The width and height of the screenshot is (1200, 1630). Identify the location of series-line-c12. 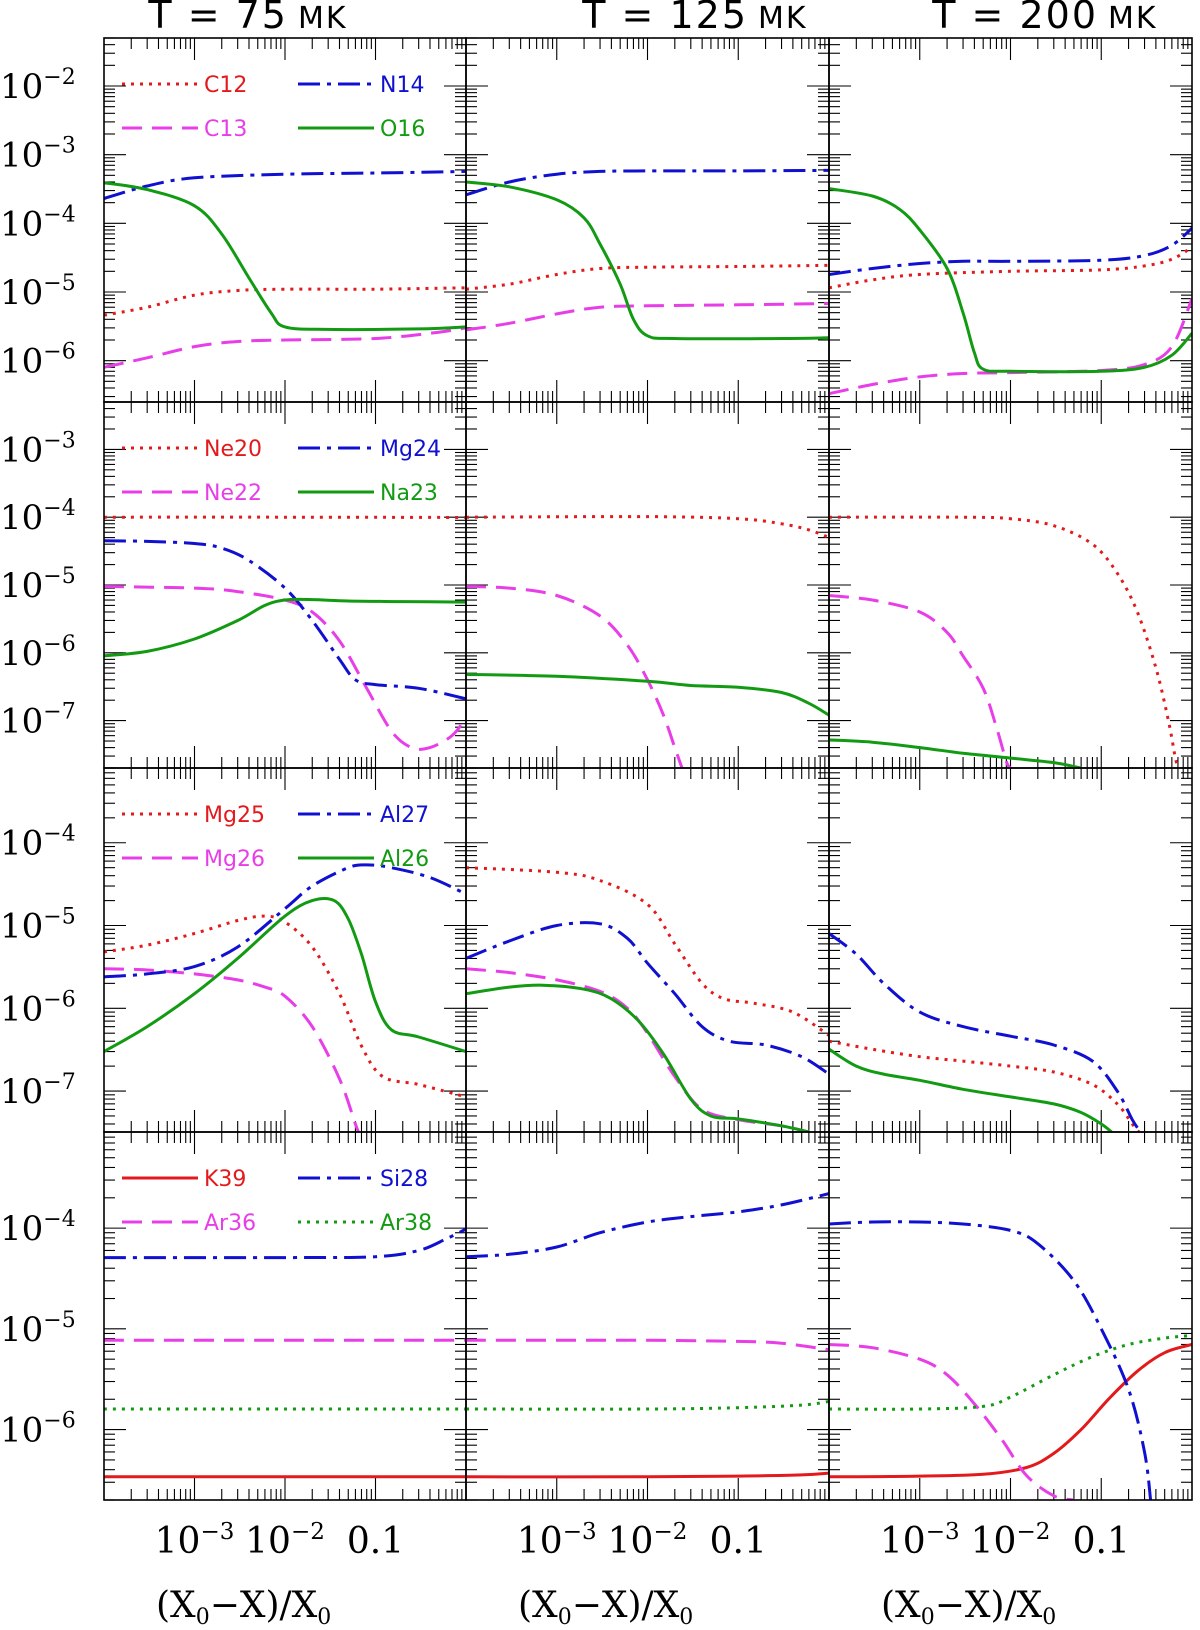
(285, 301).